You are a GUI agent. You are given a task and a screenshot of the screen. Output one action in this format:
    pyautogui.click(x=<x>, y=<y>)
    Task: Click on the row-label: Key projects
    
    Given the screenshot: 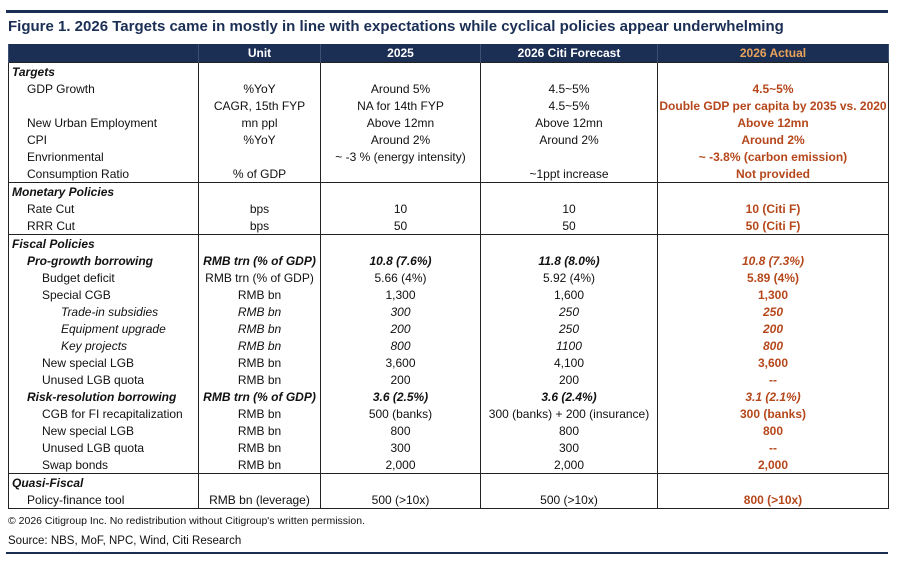 What is the action you would take?
    pyautogui.click(x=103, y=345)
    